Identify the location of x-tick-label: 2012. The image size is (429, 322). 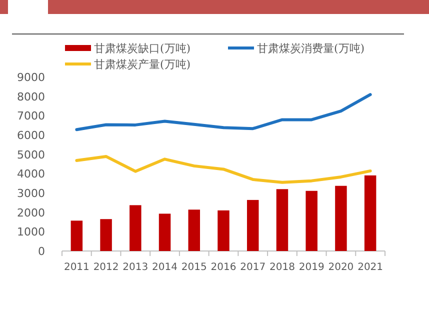
(106, 267).